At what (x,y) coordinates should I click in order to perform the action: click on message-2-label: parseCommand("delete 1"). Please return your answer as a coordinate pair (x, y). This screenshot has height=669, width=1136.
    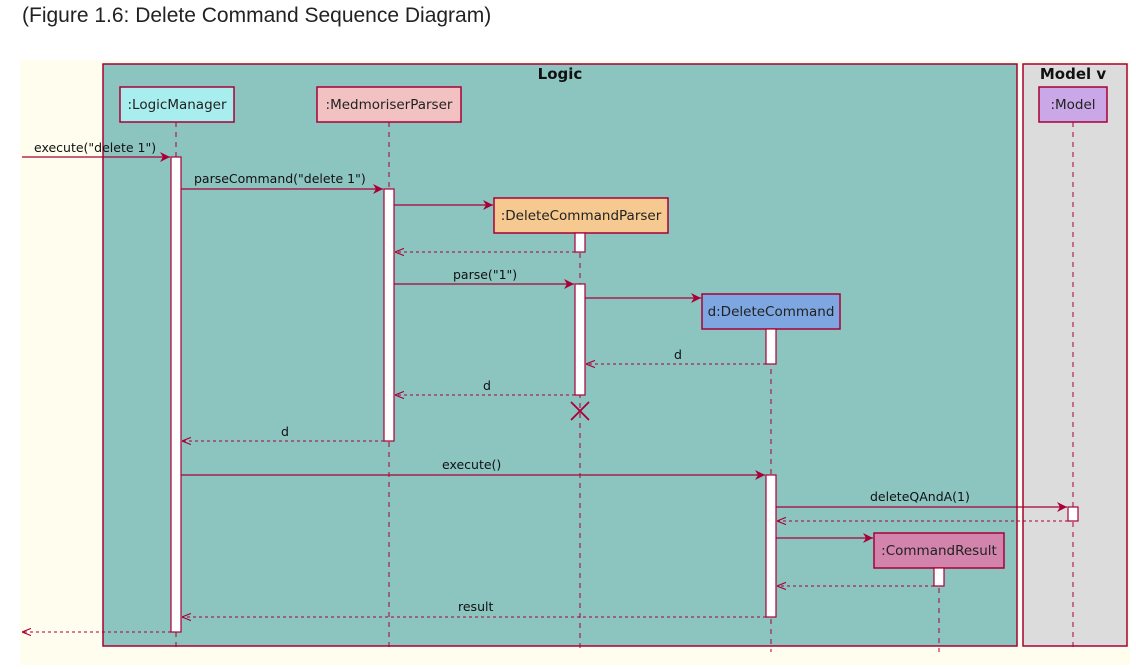
    Looking at the image, I should click on (280, 178).